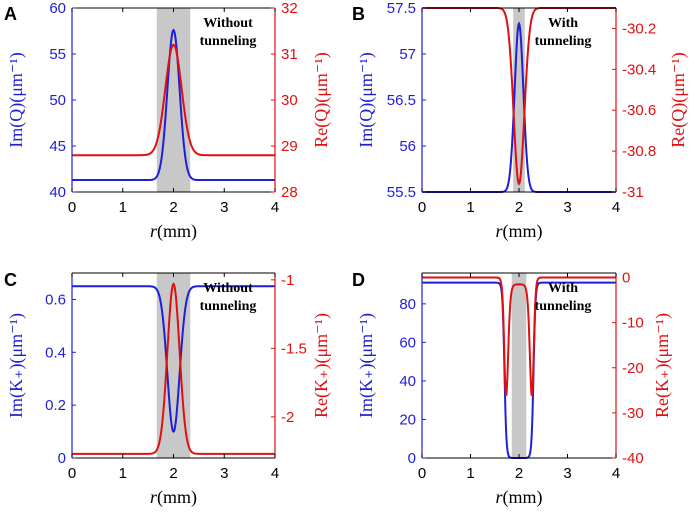 The image size is (699, 514). I want to click on y-tick-label-right: -30.8, so click(639, 151).